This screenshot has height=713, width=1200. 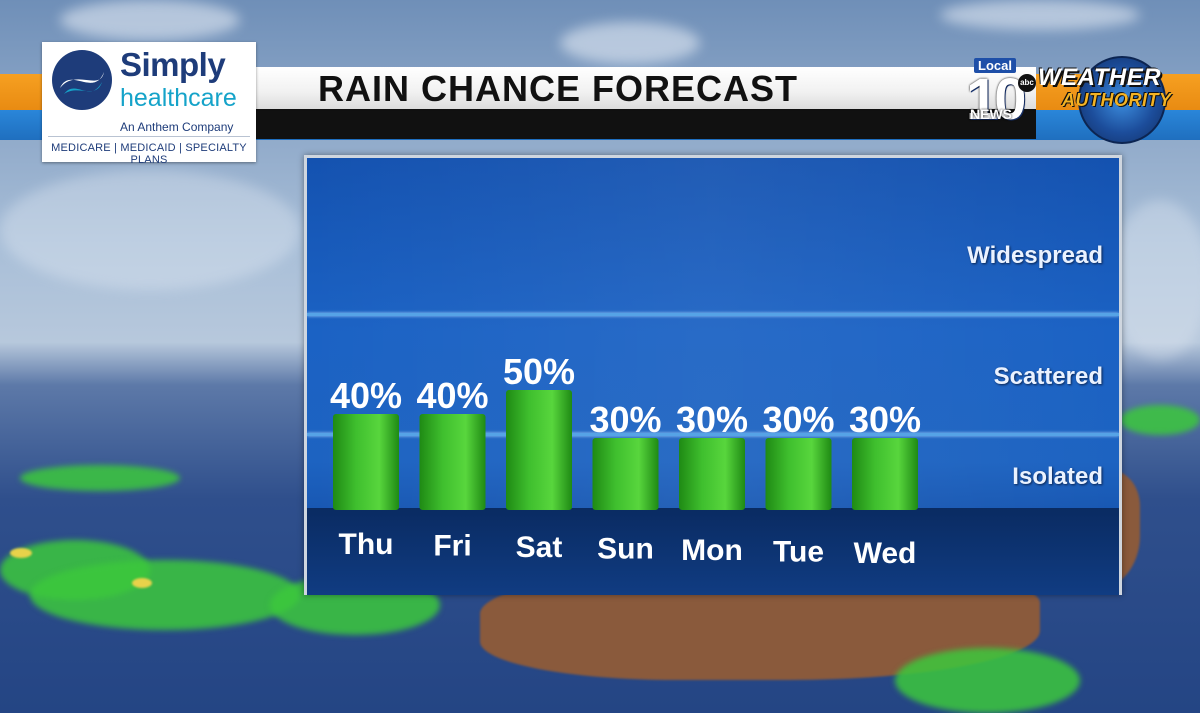 I want to click on day-label: Sun, so click(x=625, y=549).